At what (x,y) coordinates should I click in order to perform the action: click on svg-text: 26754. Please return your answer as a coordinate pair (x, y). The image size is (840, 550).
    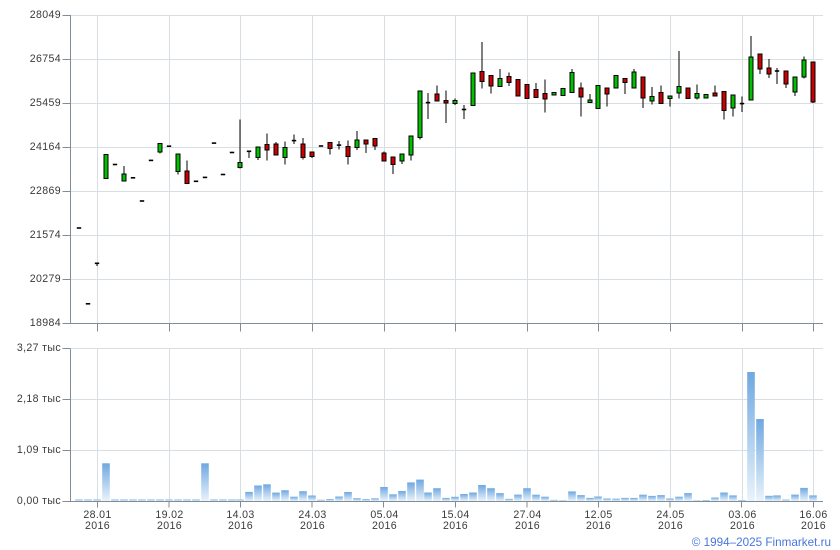
    Looking at the image, I should click on (45, 59).